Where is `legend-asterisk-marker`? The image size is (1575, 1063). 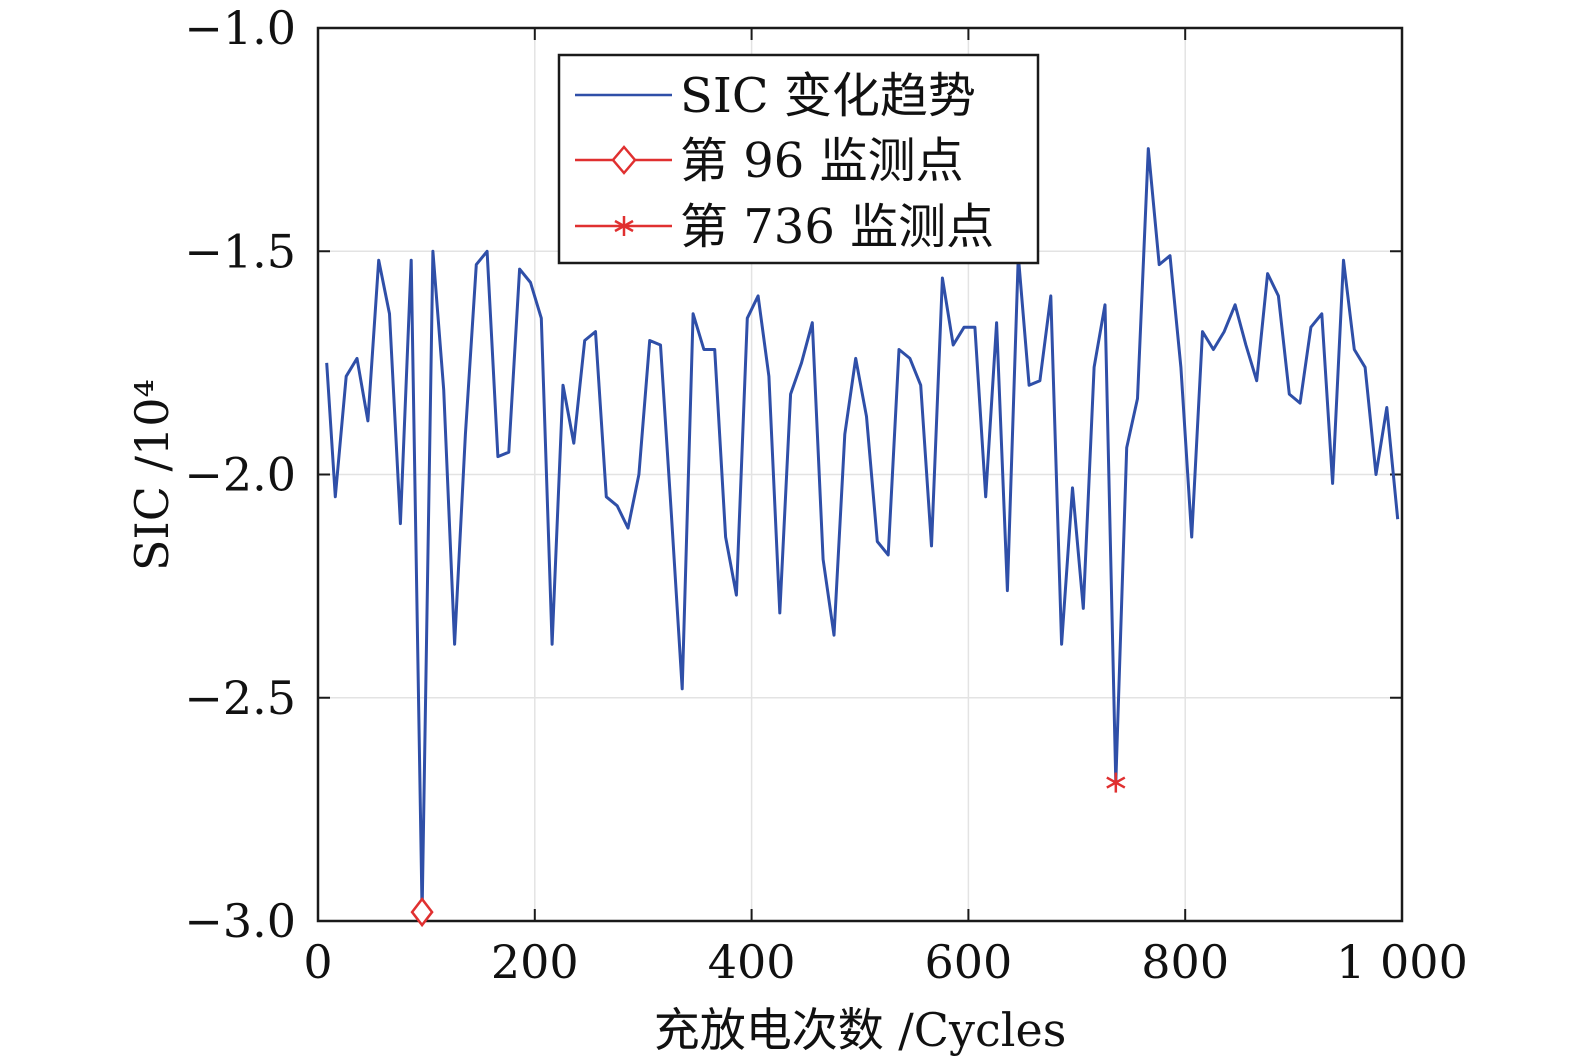 legend-asterisk-marker is located at coordinates (624, 226).